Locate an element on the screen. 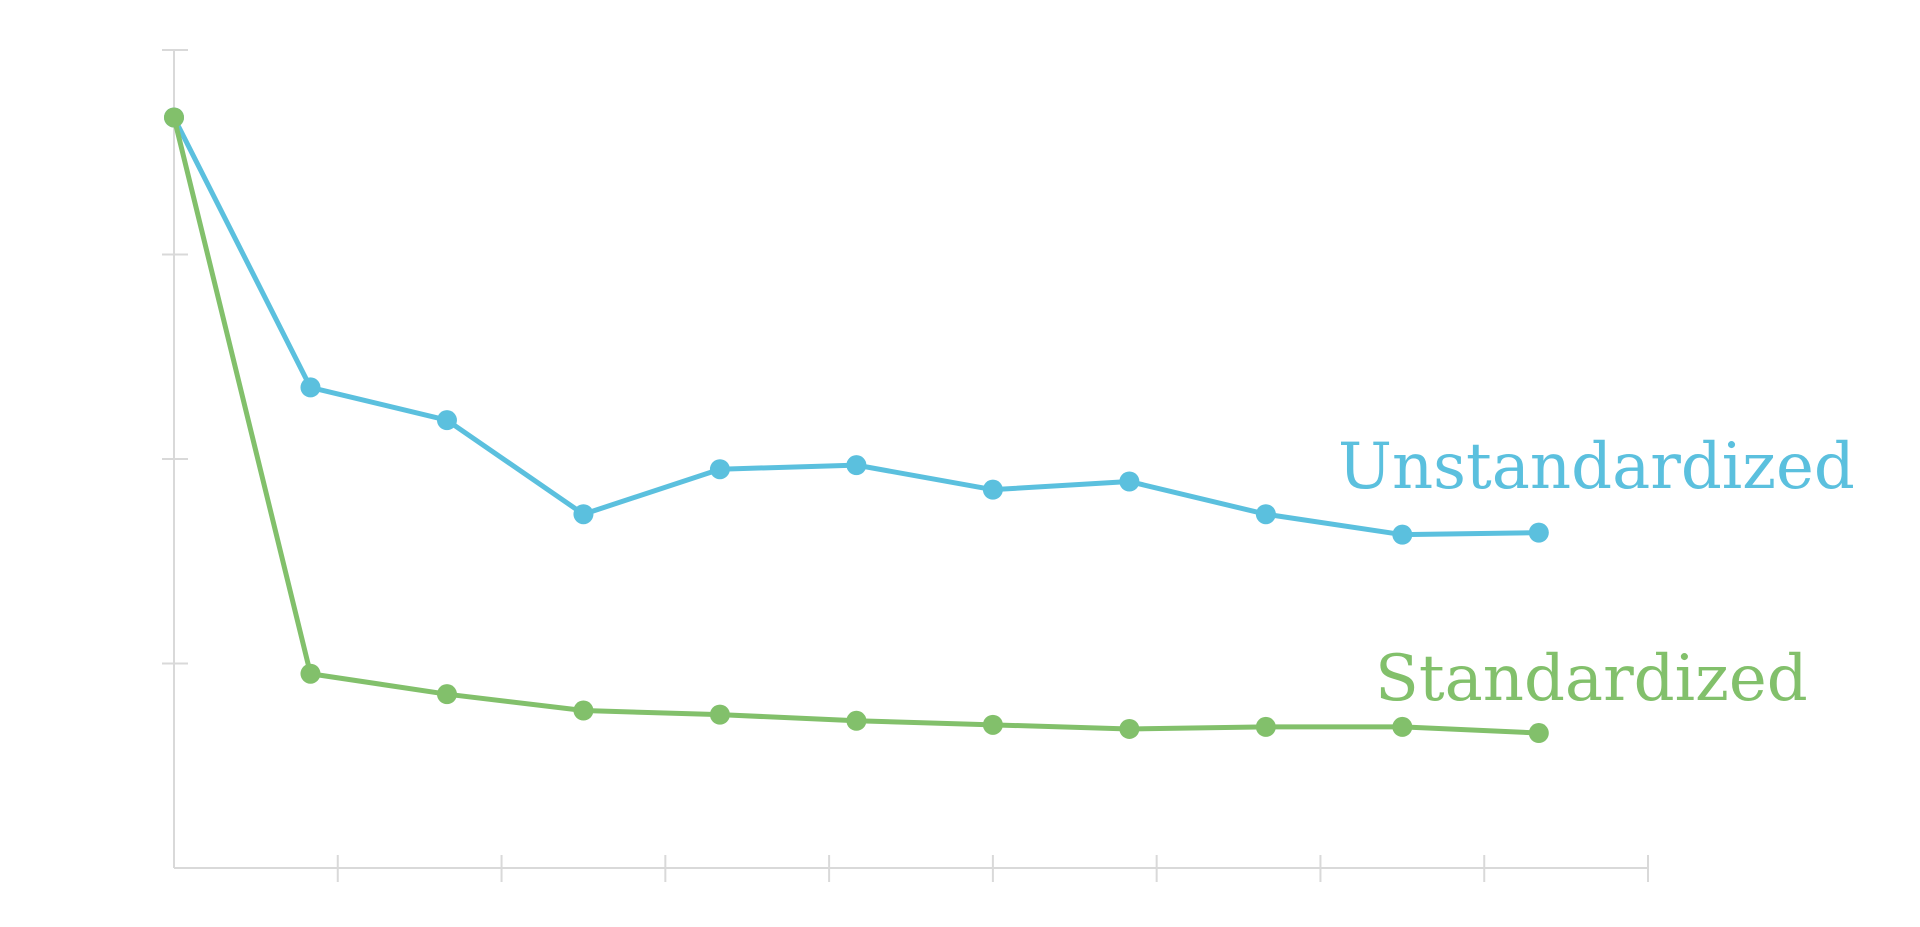 Image resolution: width=1920 pixels, height=927 pixels. series-label-unstandardized: Unstandardized is located at coordinates (1596, 467).